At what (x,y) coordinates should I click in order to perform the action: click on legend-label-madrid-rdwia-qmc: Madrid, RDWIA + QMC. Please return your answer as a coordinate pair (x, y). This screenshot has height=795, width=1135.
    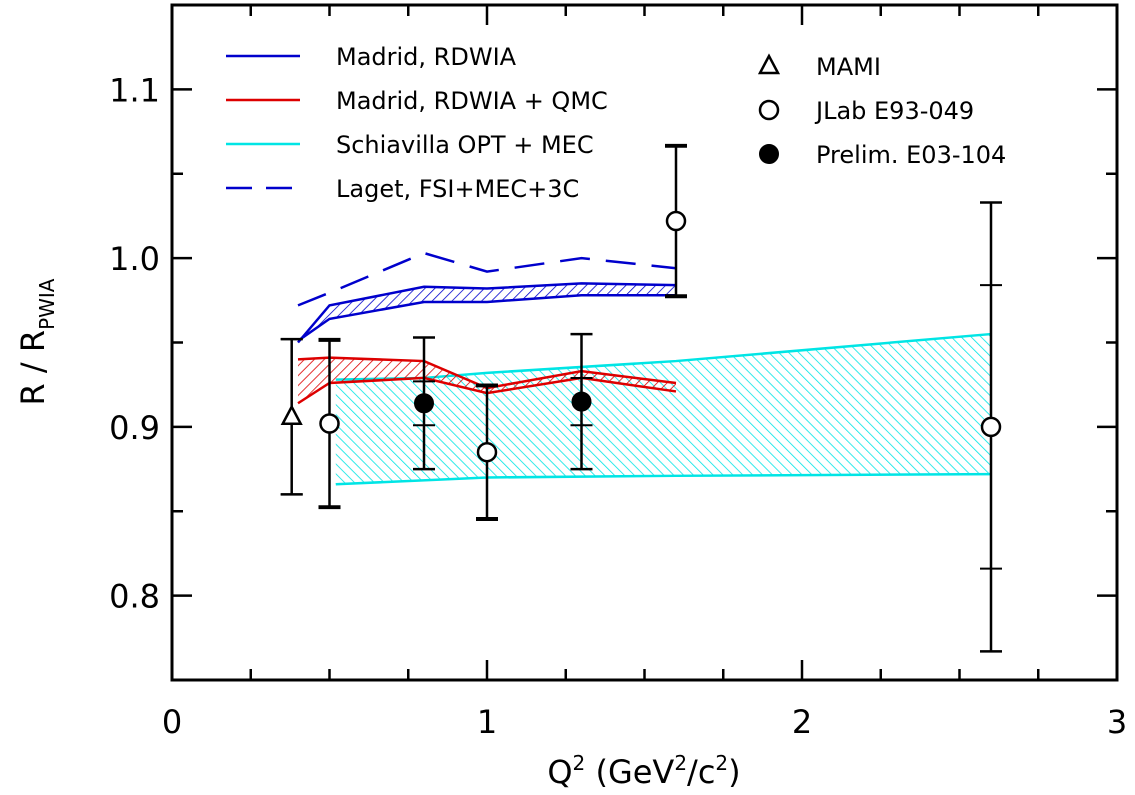
    Looking at the image, I should click on (472, 101).